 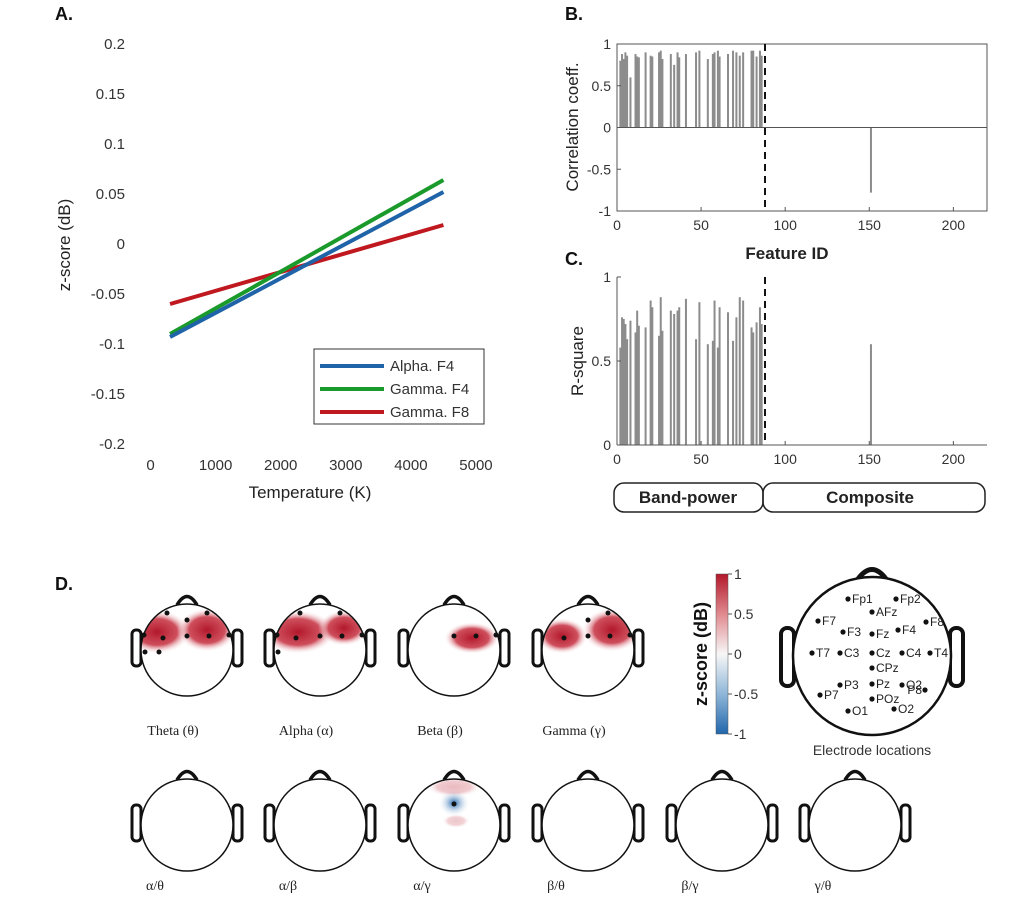 I want to click on colorbar-tick-label: -1, so click(x=740, y=734).